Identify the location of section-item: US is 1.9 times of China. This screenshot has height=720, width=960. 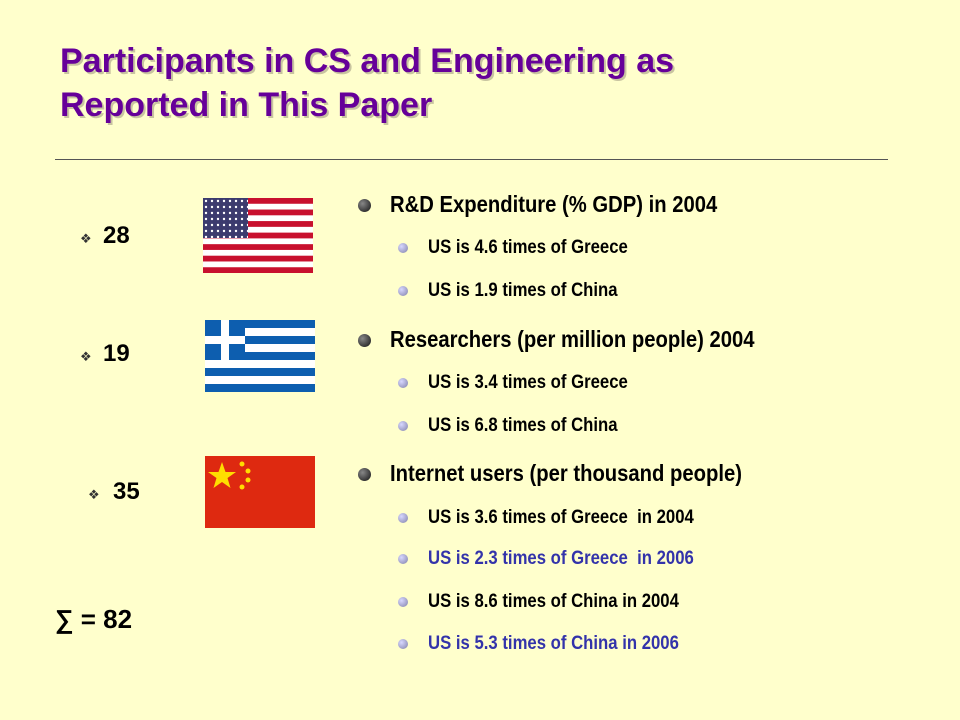
(523, 290).